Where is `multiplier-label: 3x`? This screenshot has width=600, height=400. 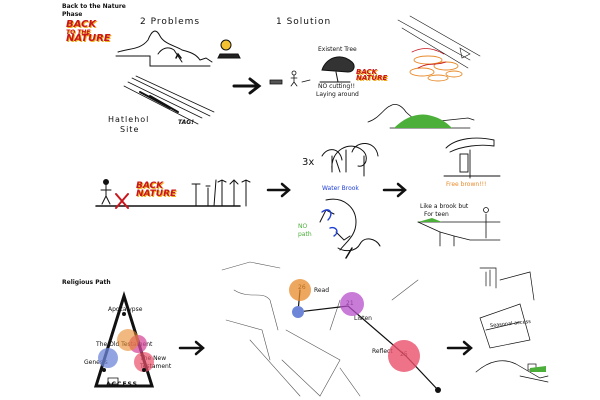 multiplier-label: 3x is located at coordinates (308, 162).